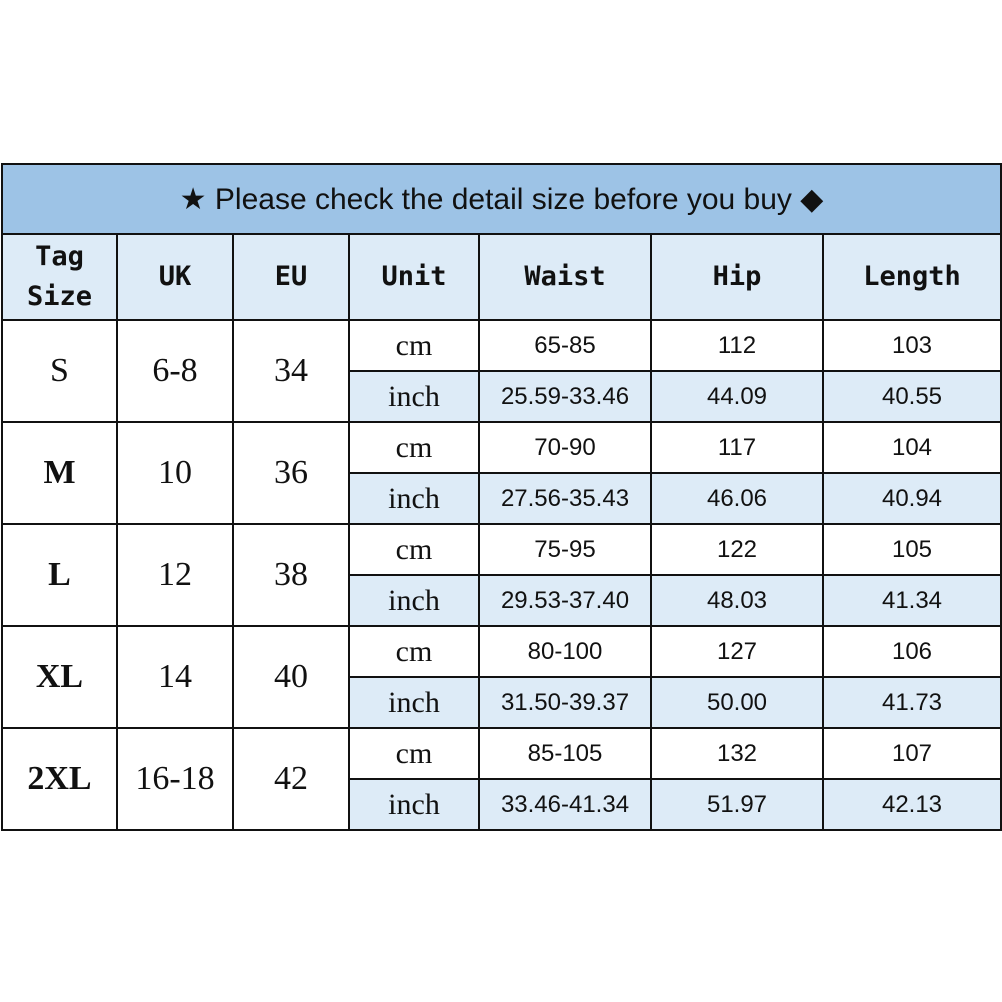  Describe the element at coordinates (737, 600) in the screenshot. I see `hip-cell: 48.03` at that location.